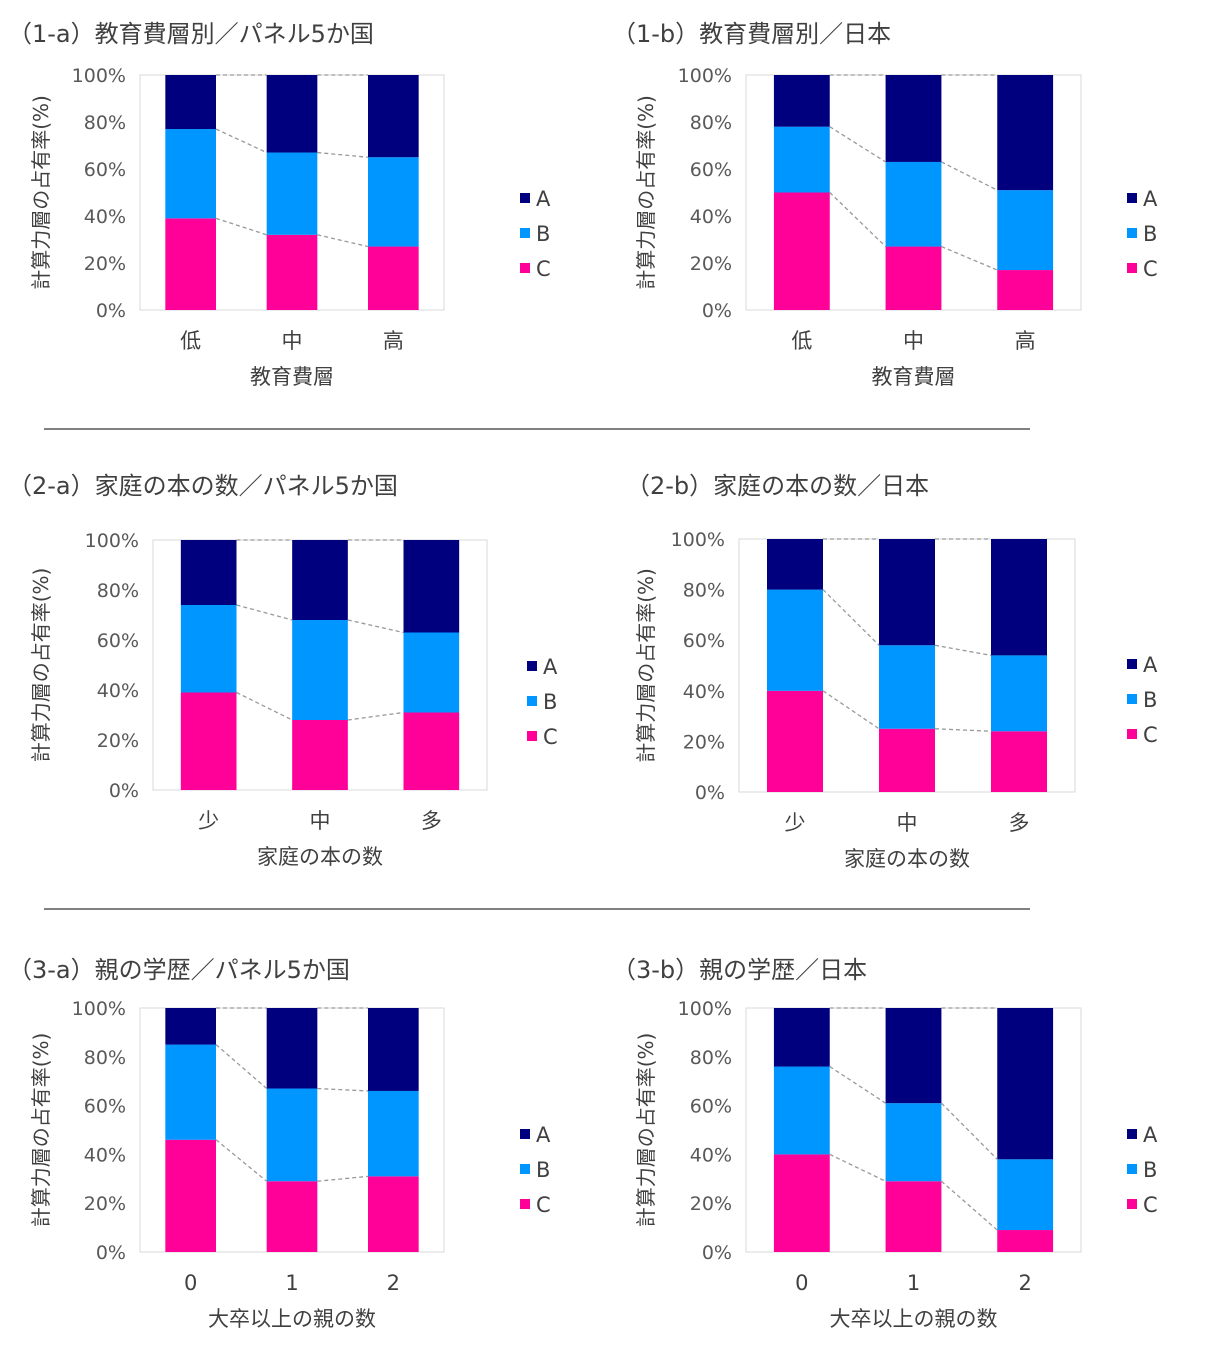 Image resolution: width=1213 pixels, height=1350 pixels. I want to click on panel-title-2a: （2-a）家庭の本の数／パネル5か国, so click(203, 486).